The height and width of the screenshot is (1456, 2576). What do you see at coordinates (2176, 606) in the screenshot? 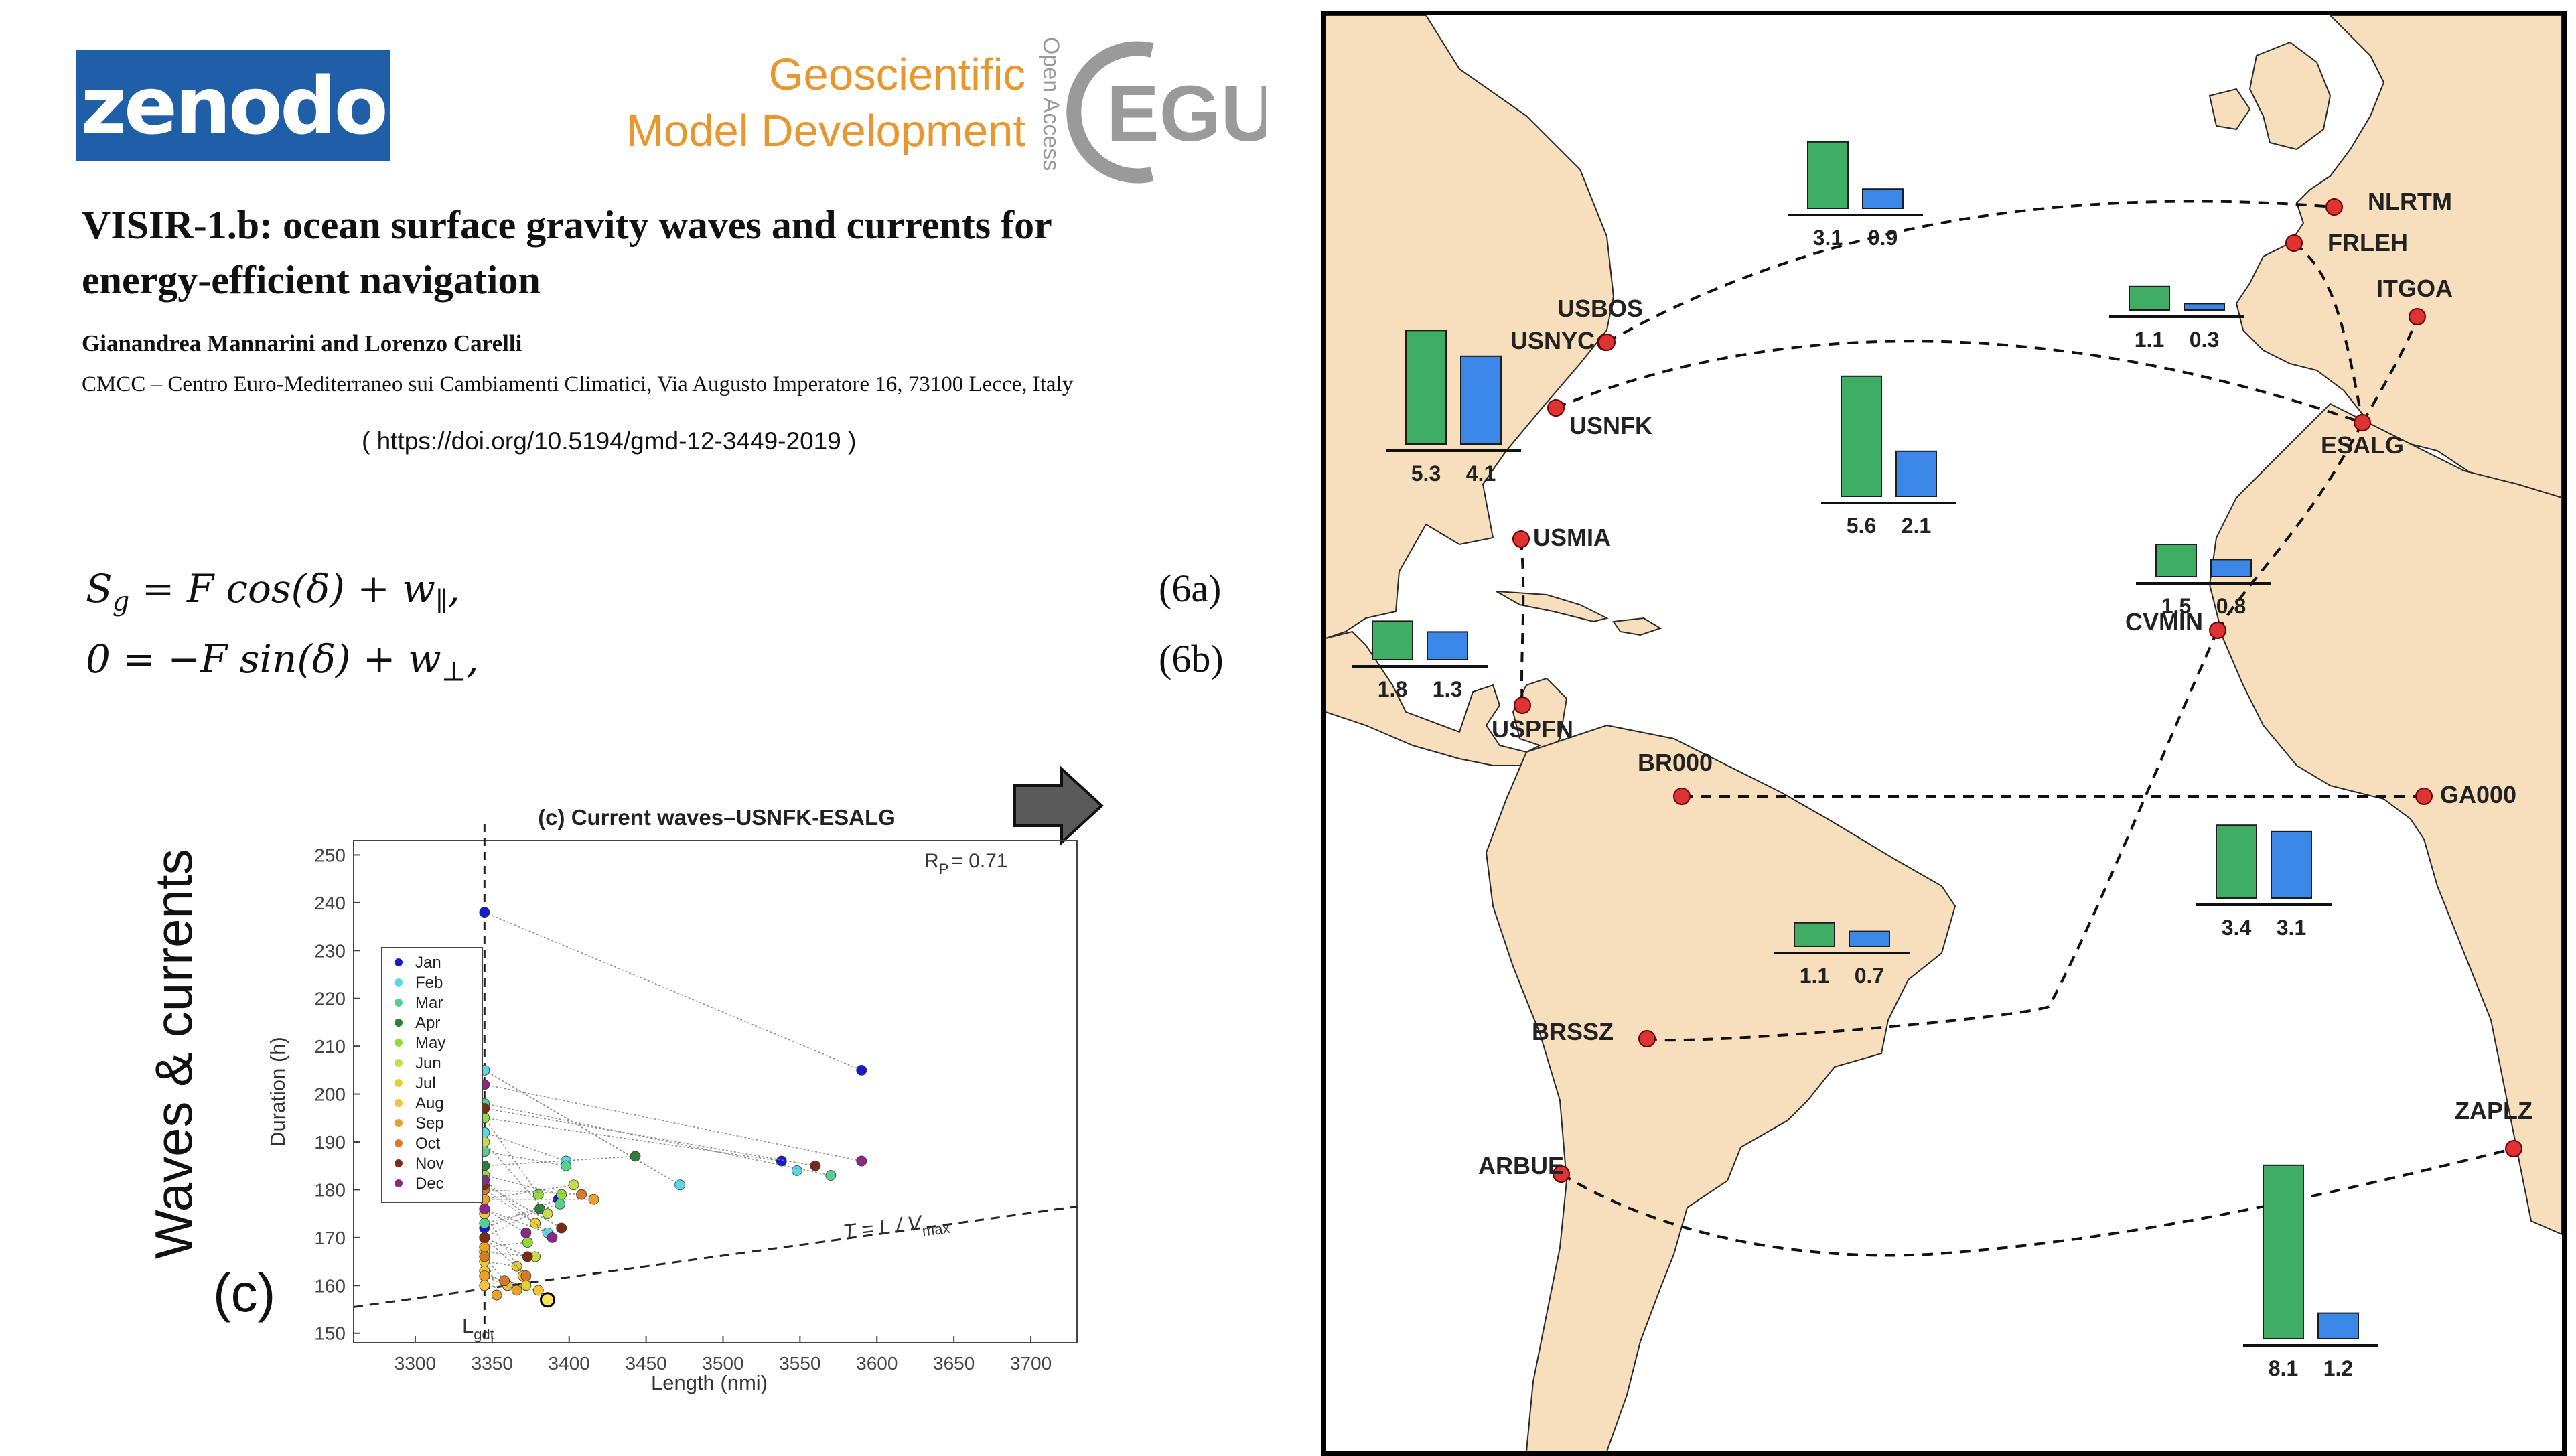
I see `bar-green-label: 1.5` at bounding box center [2176, 606].